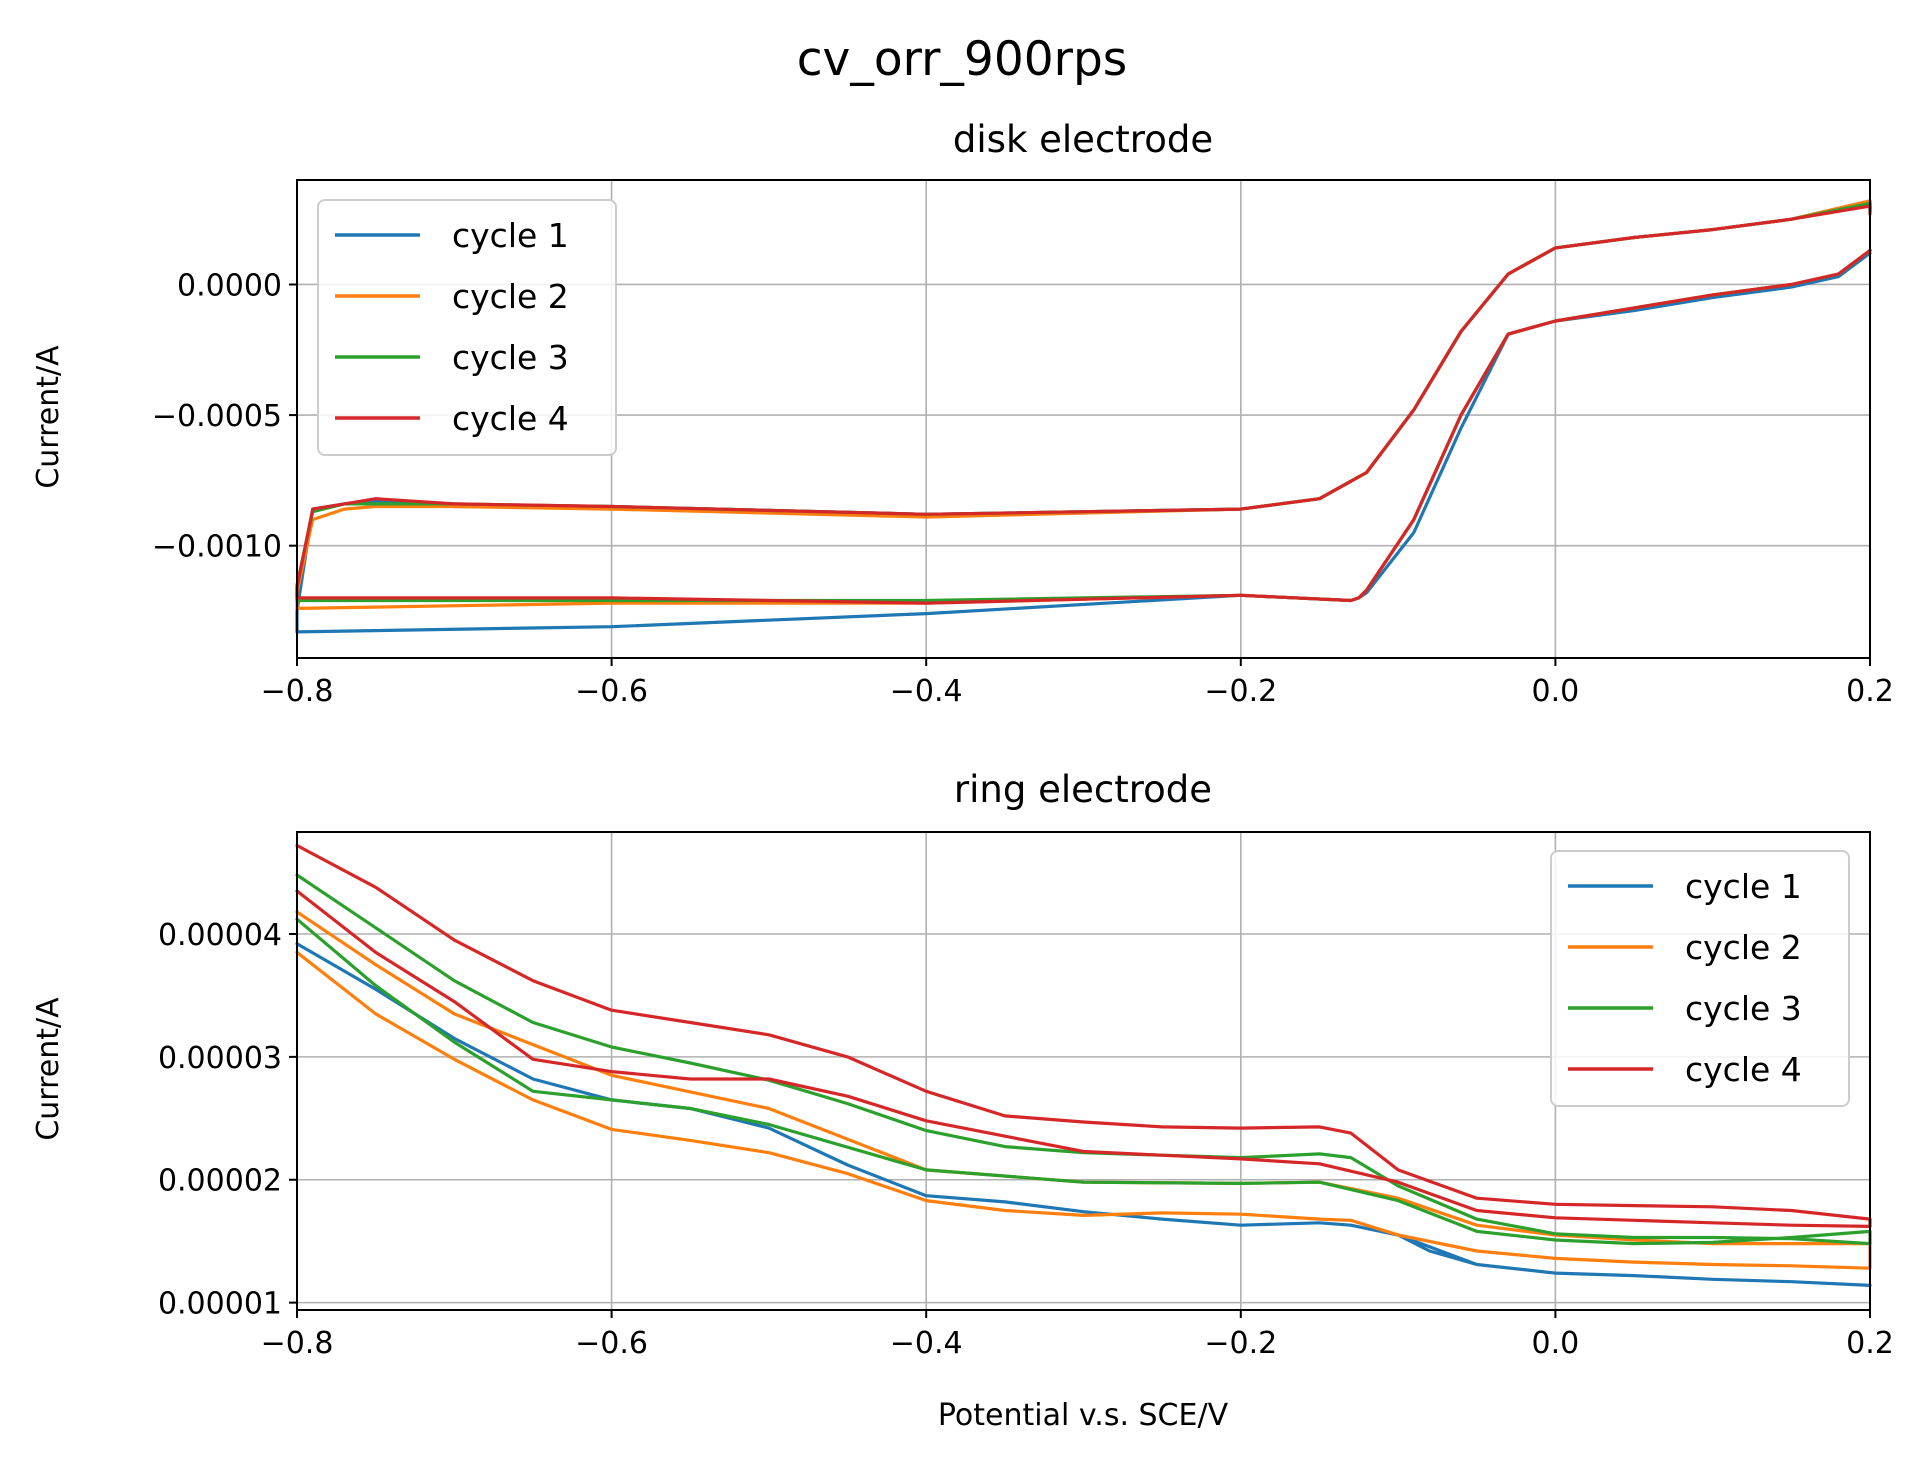 The height and width of the screenshot is (1458, 1924). I want to click on ring-x-tick-label: −0.8, so click(297, 1343).